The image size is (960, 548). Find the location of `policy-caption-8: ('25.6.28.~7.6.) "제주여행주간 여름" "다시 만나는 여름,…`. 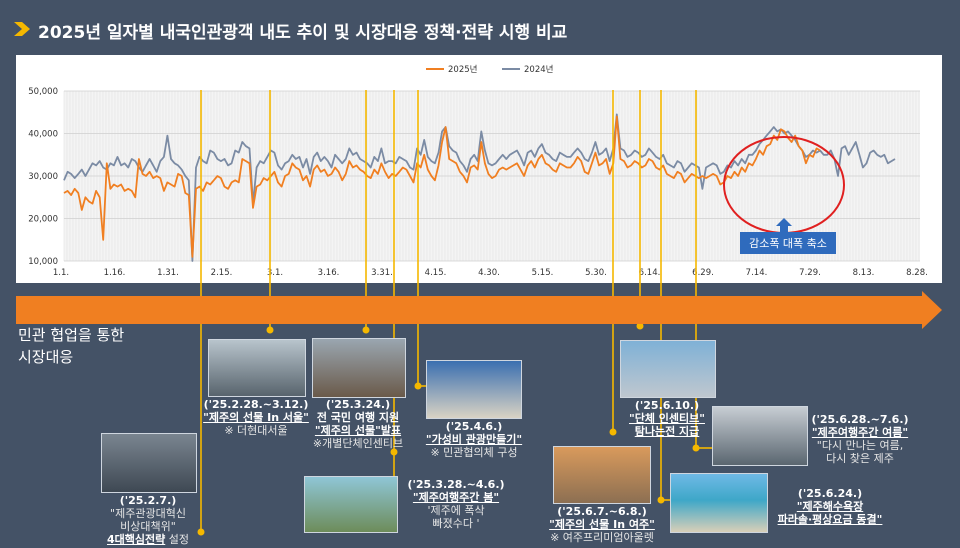

policy-caption-8: ('25.6.28.~7.6.) "제주여행주간 여름" "다시 만나는 여름,… is located at coordinates (860, 439).